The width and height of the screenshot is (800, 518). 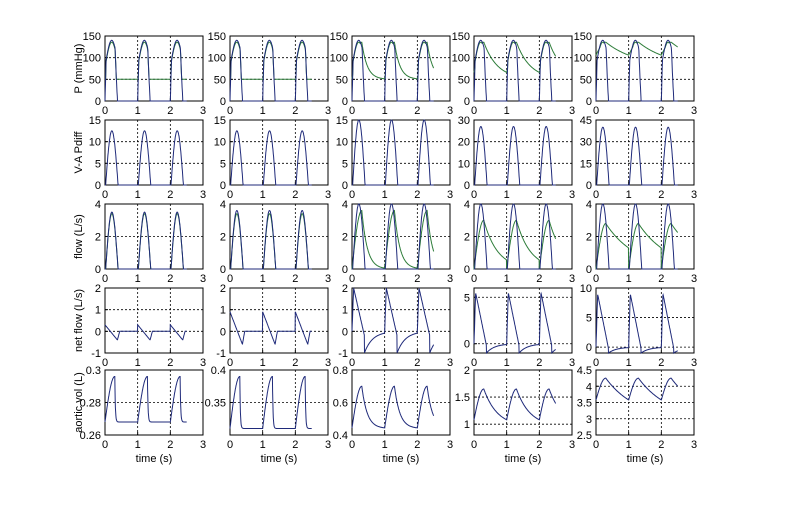 What do you see at coordinates (464, 143) in the screenshot?
I see `y-tick-label: 20` at bounding box center [464, 143].